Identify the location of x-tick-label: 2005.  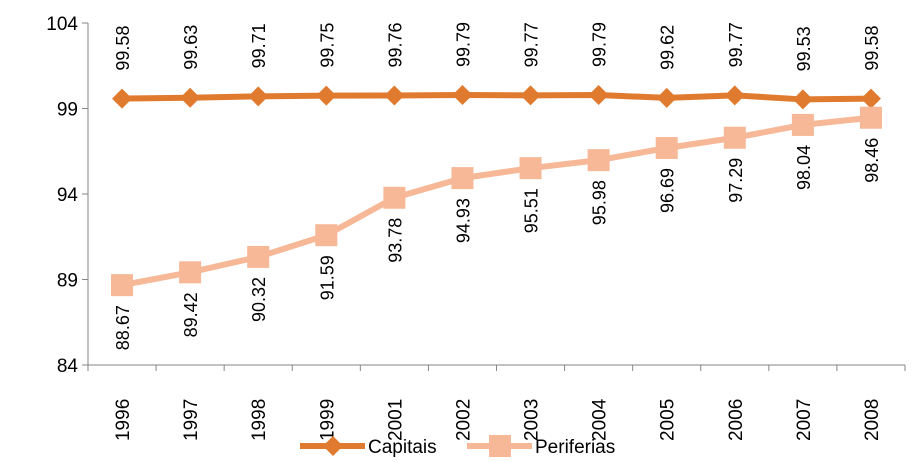
(668, 420).